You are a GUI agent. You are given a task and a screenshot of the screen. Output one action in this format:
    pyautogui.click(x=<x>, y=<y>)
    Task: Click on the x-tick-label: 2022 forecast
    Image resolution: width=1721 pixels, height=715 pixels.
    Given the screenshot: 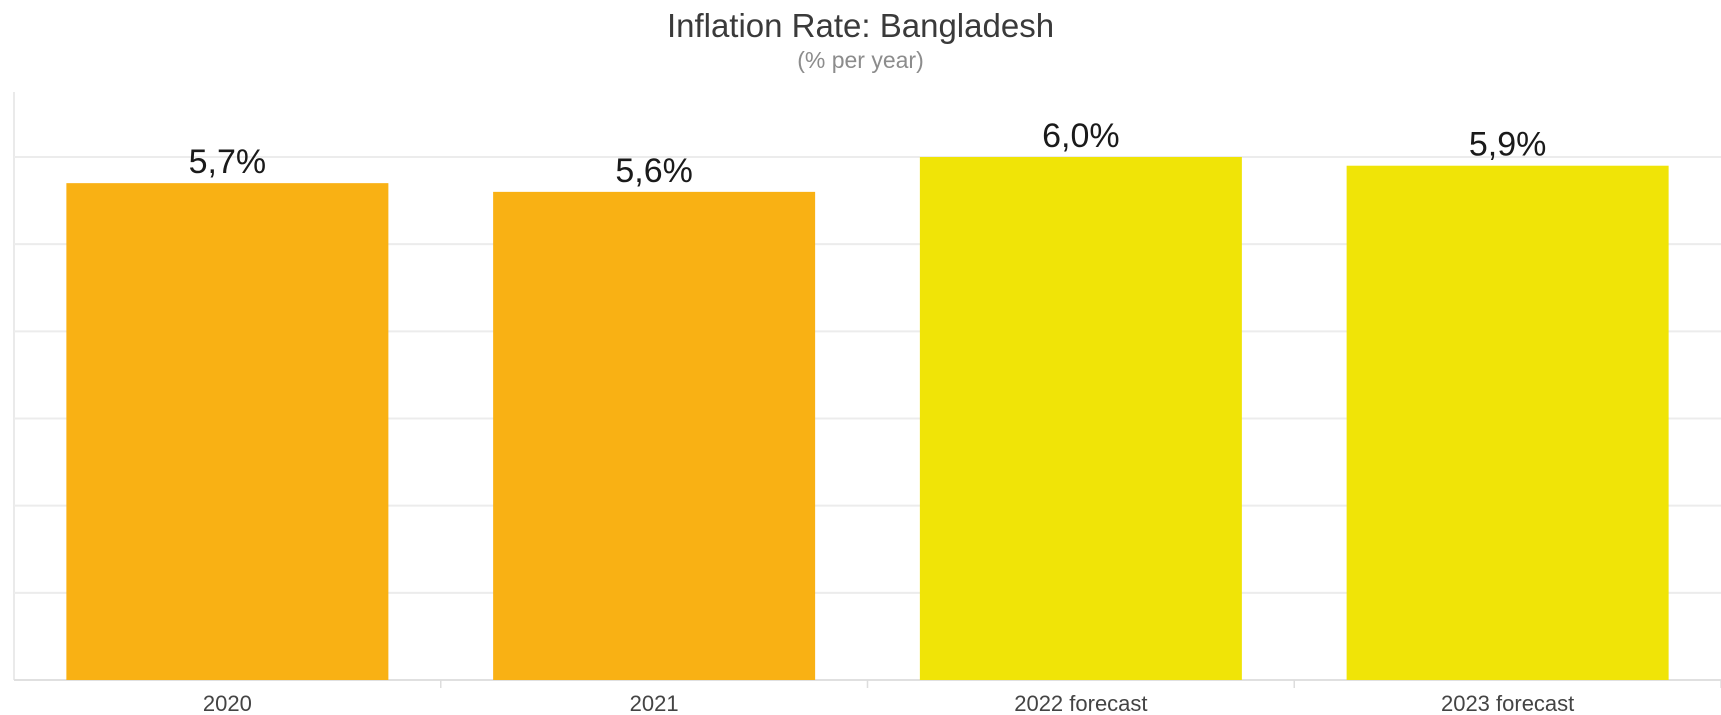 What is the action you would take?
    pyautogui.click(x=1080, y=703)
    